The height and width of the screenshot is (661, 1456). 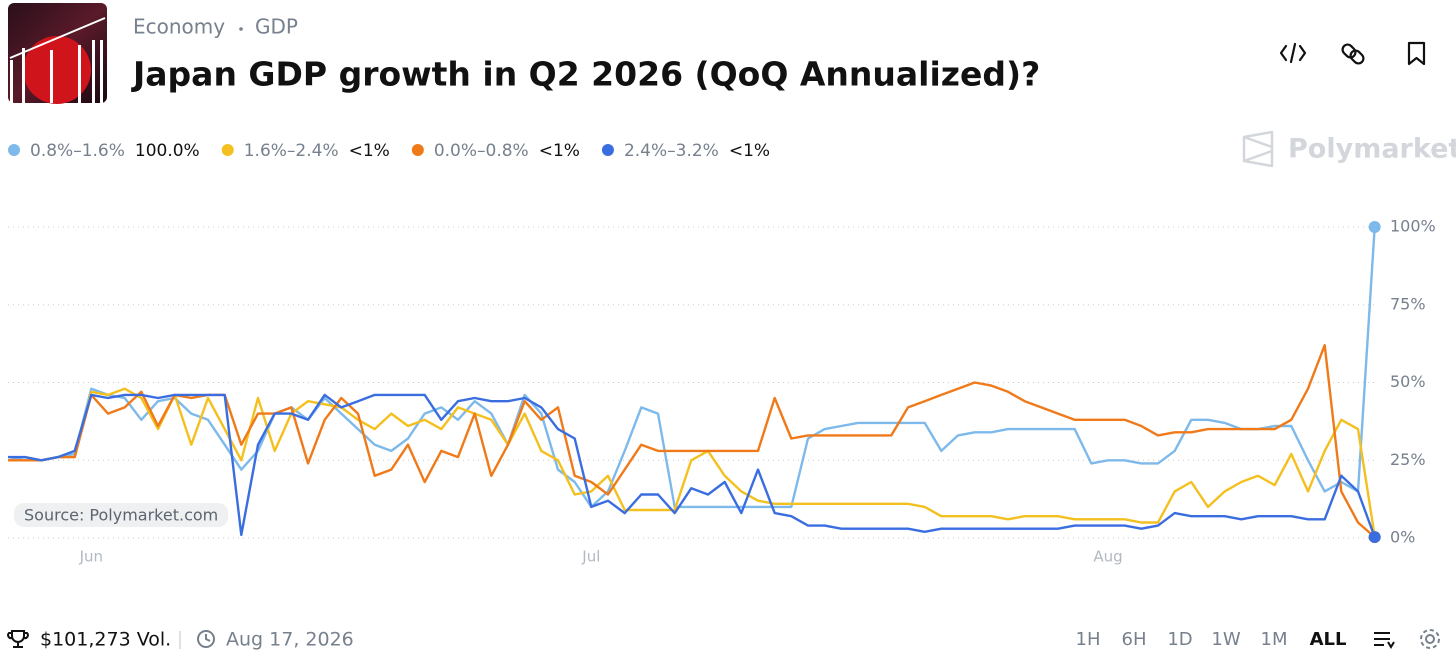 I want to click on separator-dot, so click(x=241, y=29).